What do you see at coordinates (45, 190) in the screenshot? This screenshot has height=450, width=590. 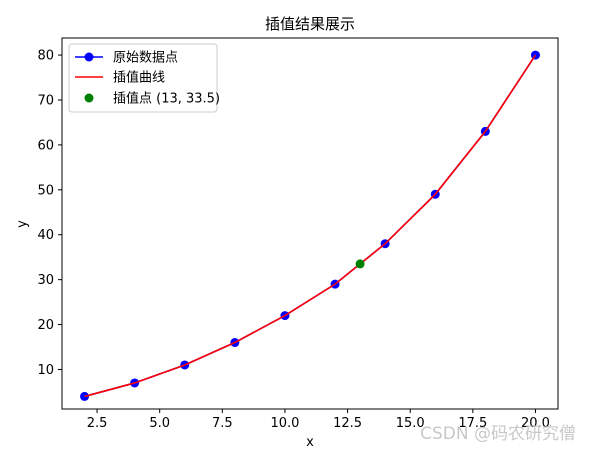 I see `y-tick-label: 50` at bounding box center [45, 190].